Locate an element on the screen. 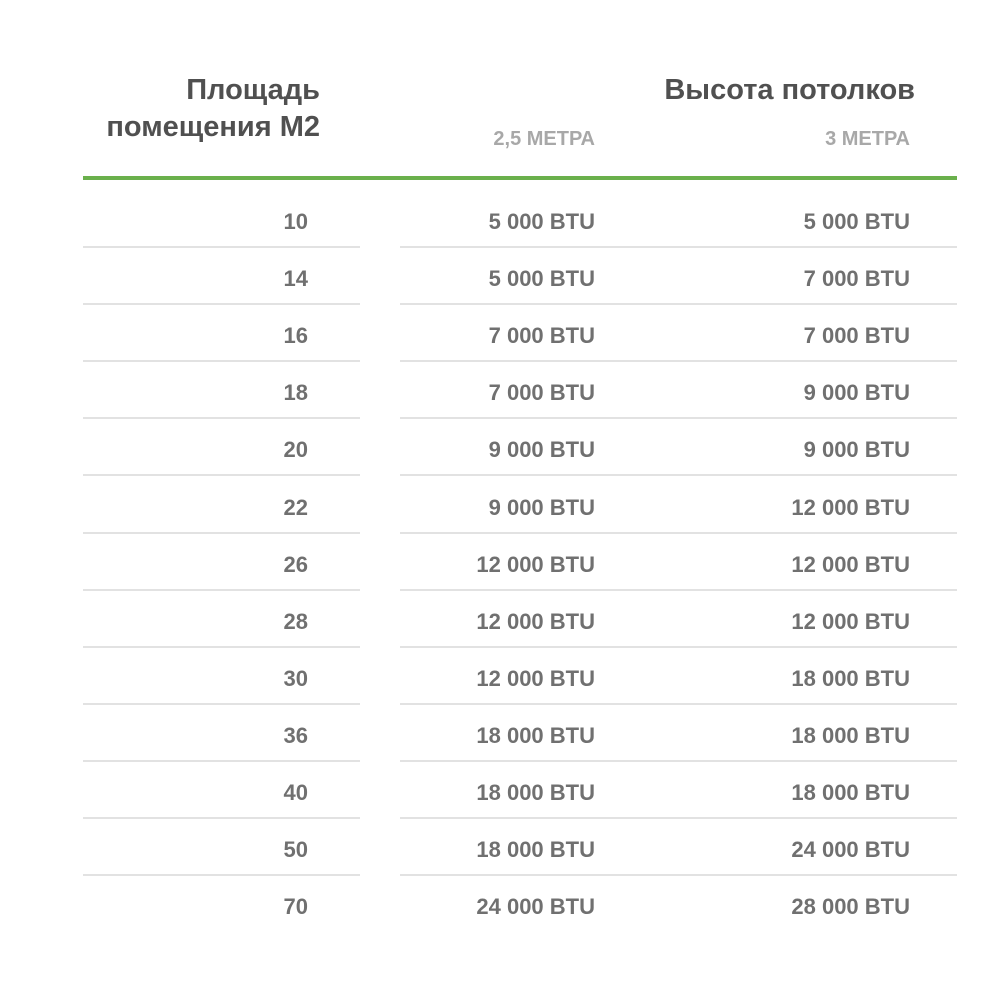  table-row: 36 18 000 BTU 18 000 BTU is located at coordinates (500, 740).